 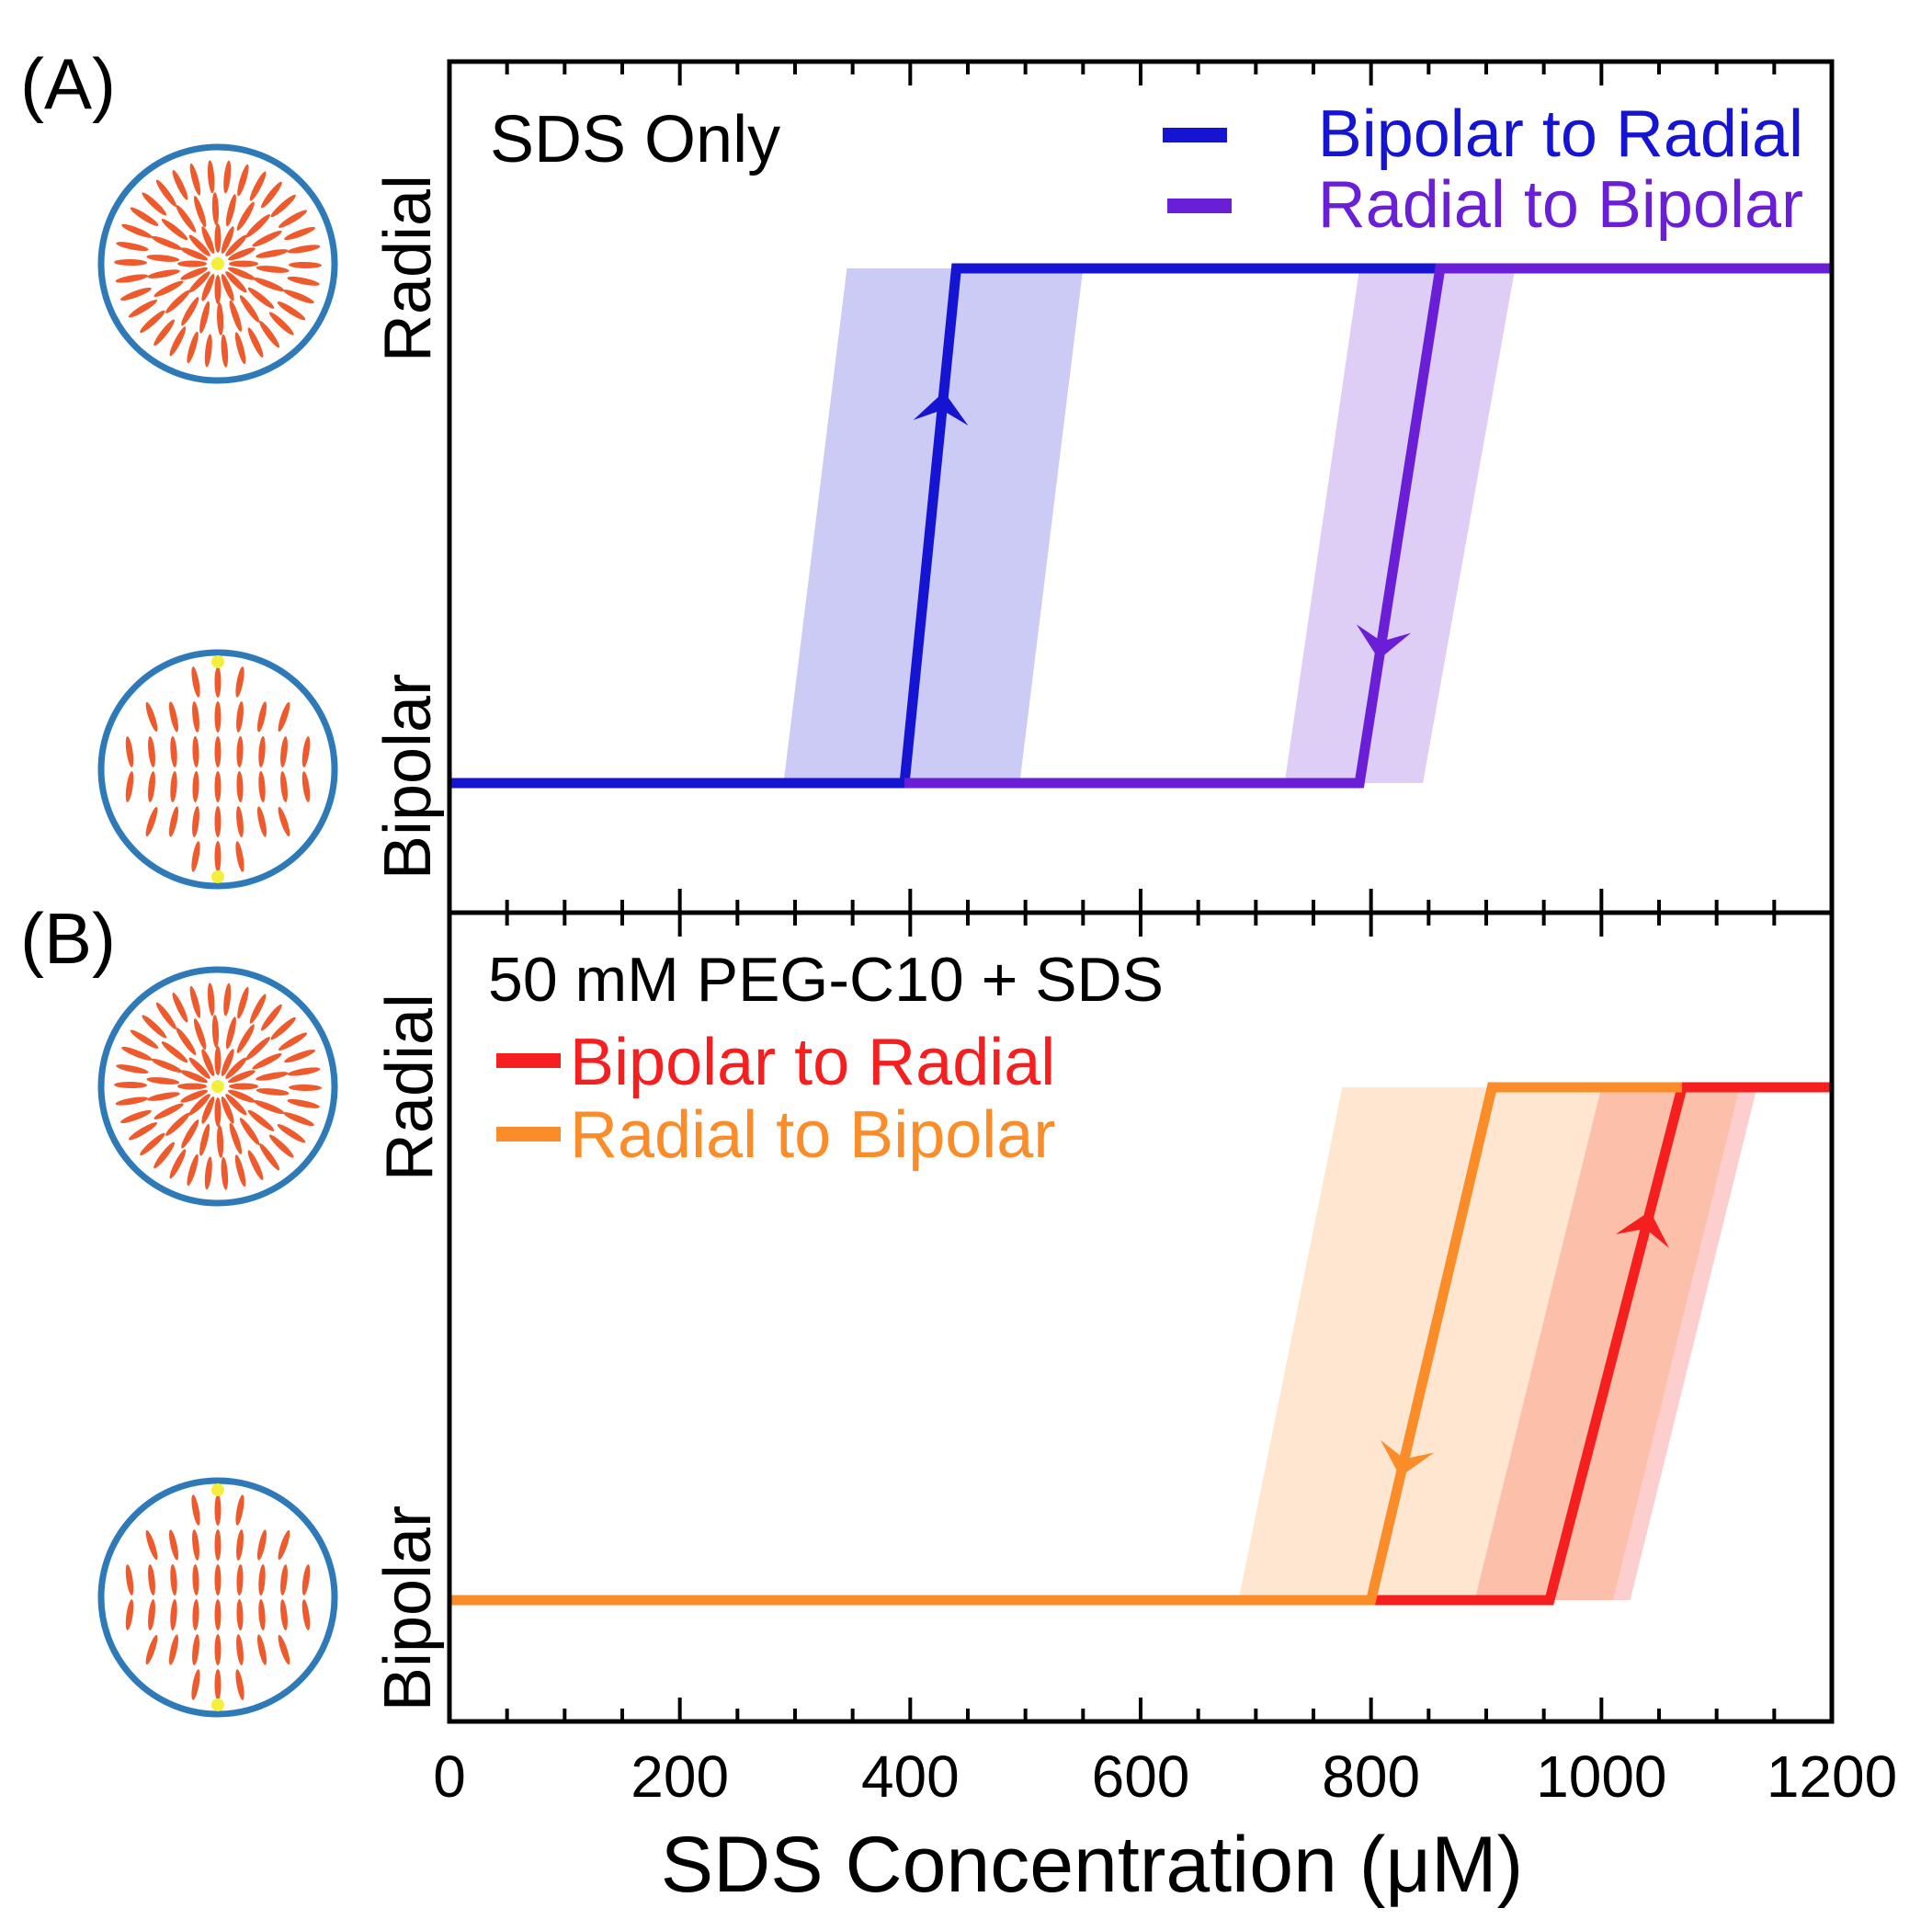 I want to click on legend-a-swatch-purple, so click(x=1200, y=206).